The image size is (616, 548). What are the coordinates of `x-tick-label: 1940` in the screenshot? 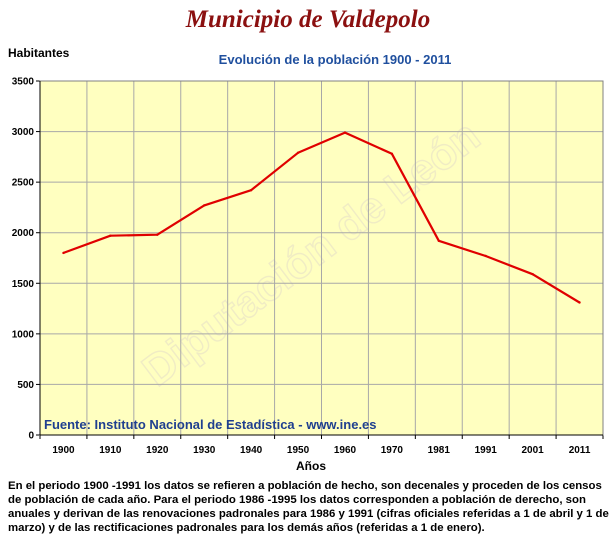 It's located at (251, 450).